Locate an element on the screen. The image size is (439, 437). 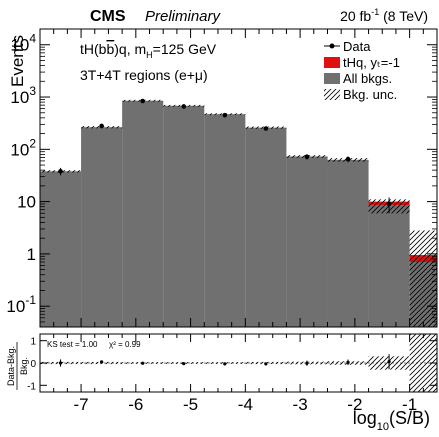
legend-unc-label: Bkg. unc. is located at coordinates (370, 94).